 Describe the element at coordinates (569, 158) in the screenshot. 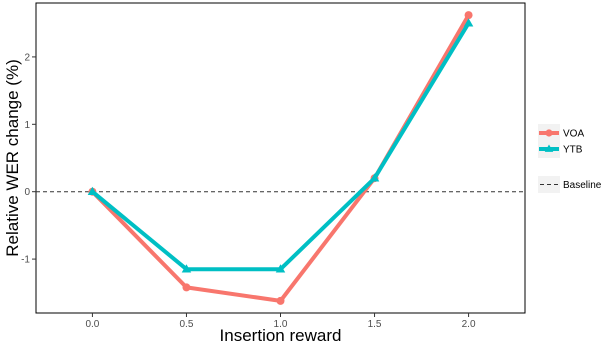

I see `legend: VOA YTB Baseline` at that location.